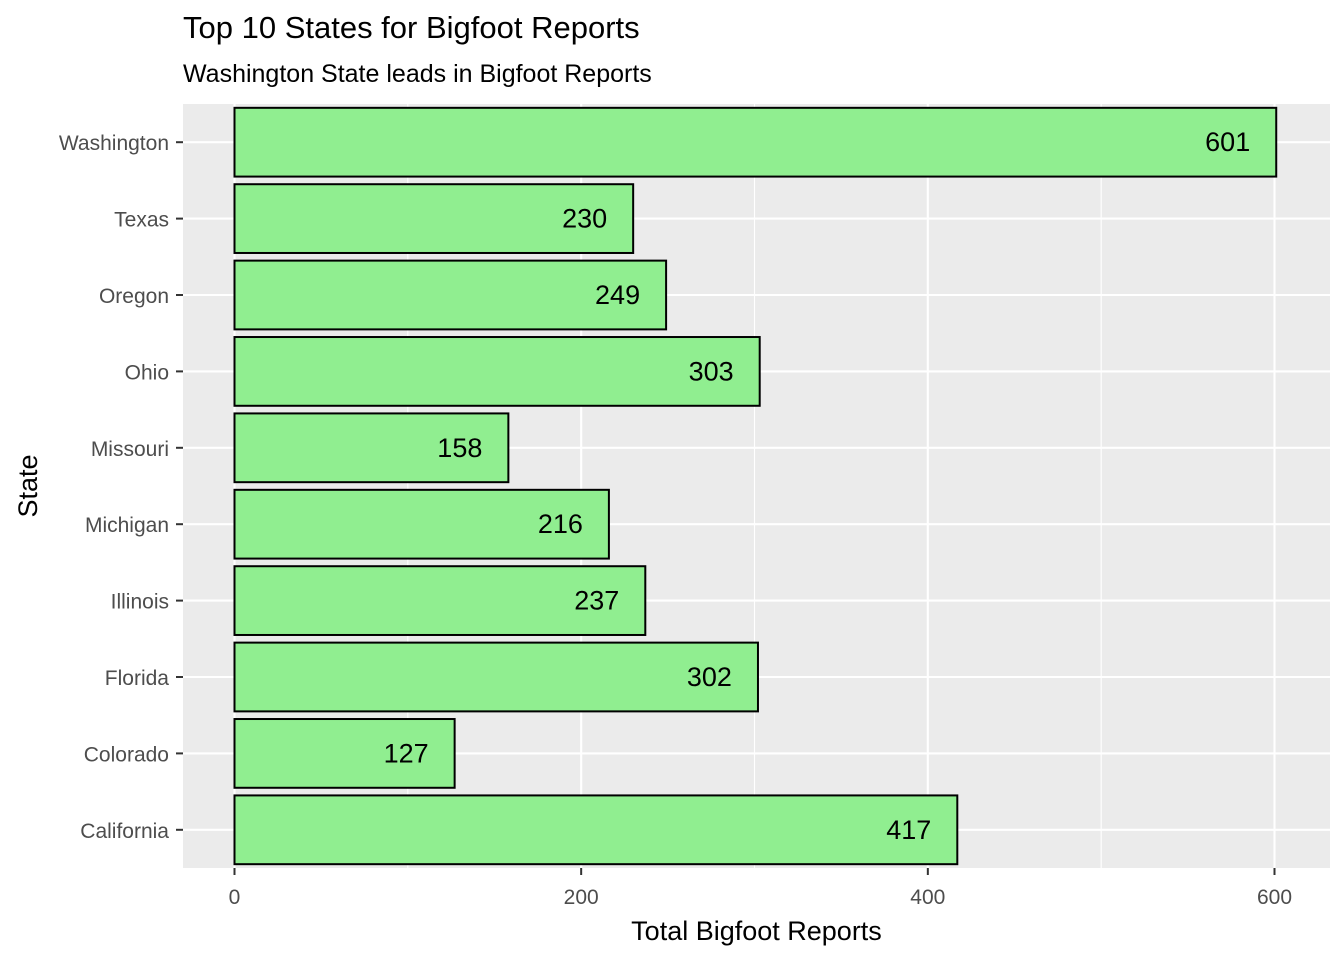  Describe the element at coordinates (1274, 897) in the screenshot. I see `x-tick-label: 600` at that location.